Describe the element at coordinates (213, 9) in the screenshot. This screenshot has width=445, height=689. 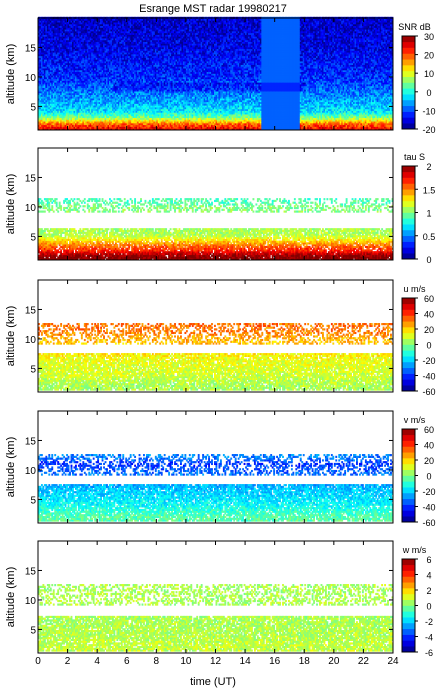
I see `figure-title: Esrange MST radar 19980217` at that location.